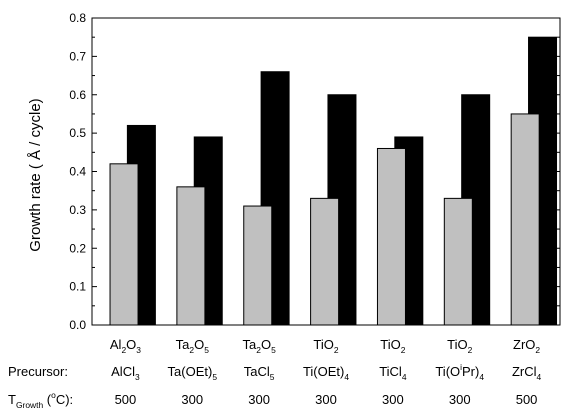 This screenshot has height=409, width=571. I want to click on precursor-value: ZrCl4, so click(527, 373).